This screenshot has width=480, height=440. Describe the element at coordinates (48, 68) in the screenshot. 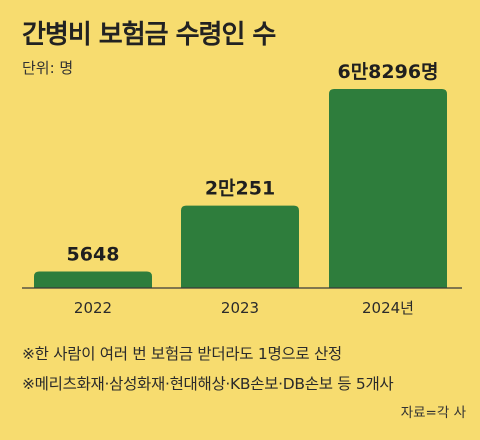

I see `unit-label: 단위: 명` at that location.